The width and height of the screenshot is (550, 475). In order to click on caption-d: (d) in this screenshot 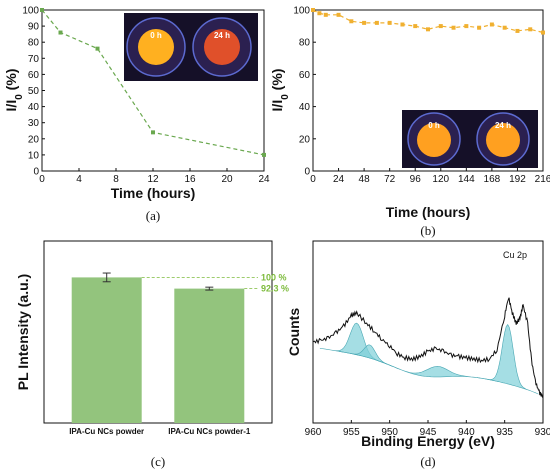, I will do `click(427, 461)`.